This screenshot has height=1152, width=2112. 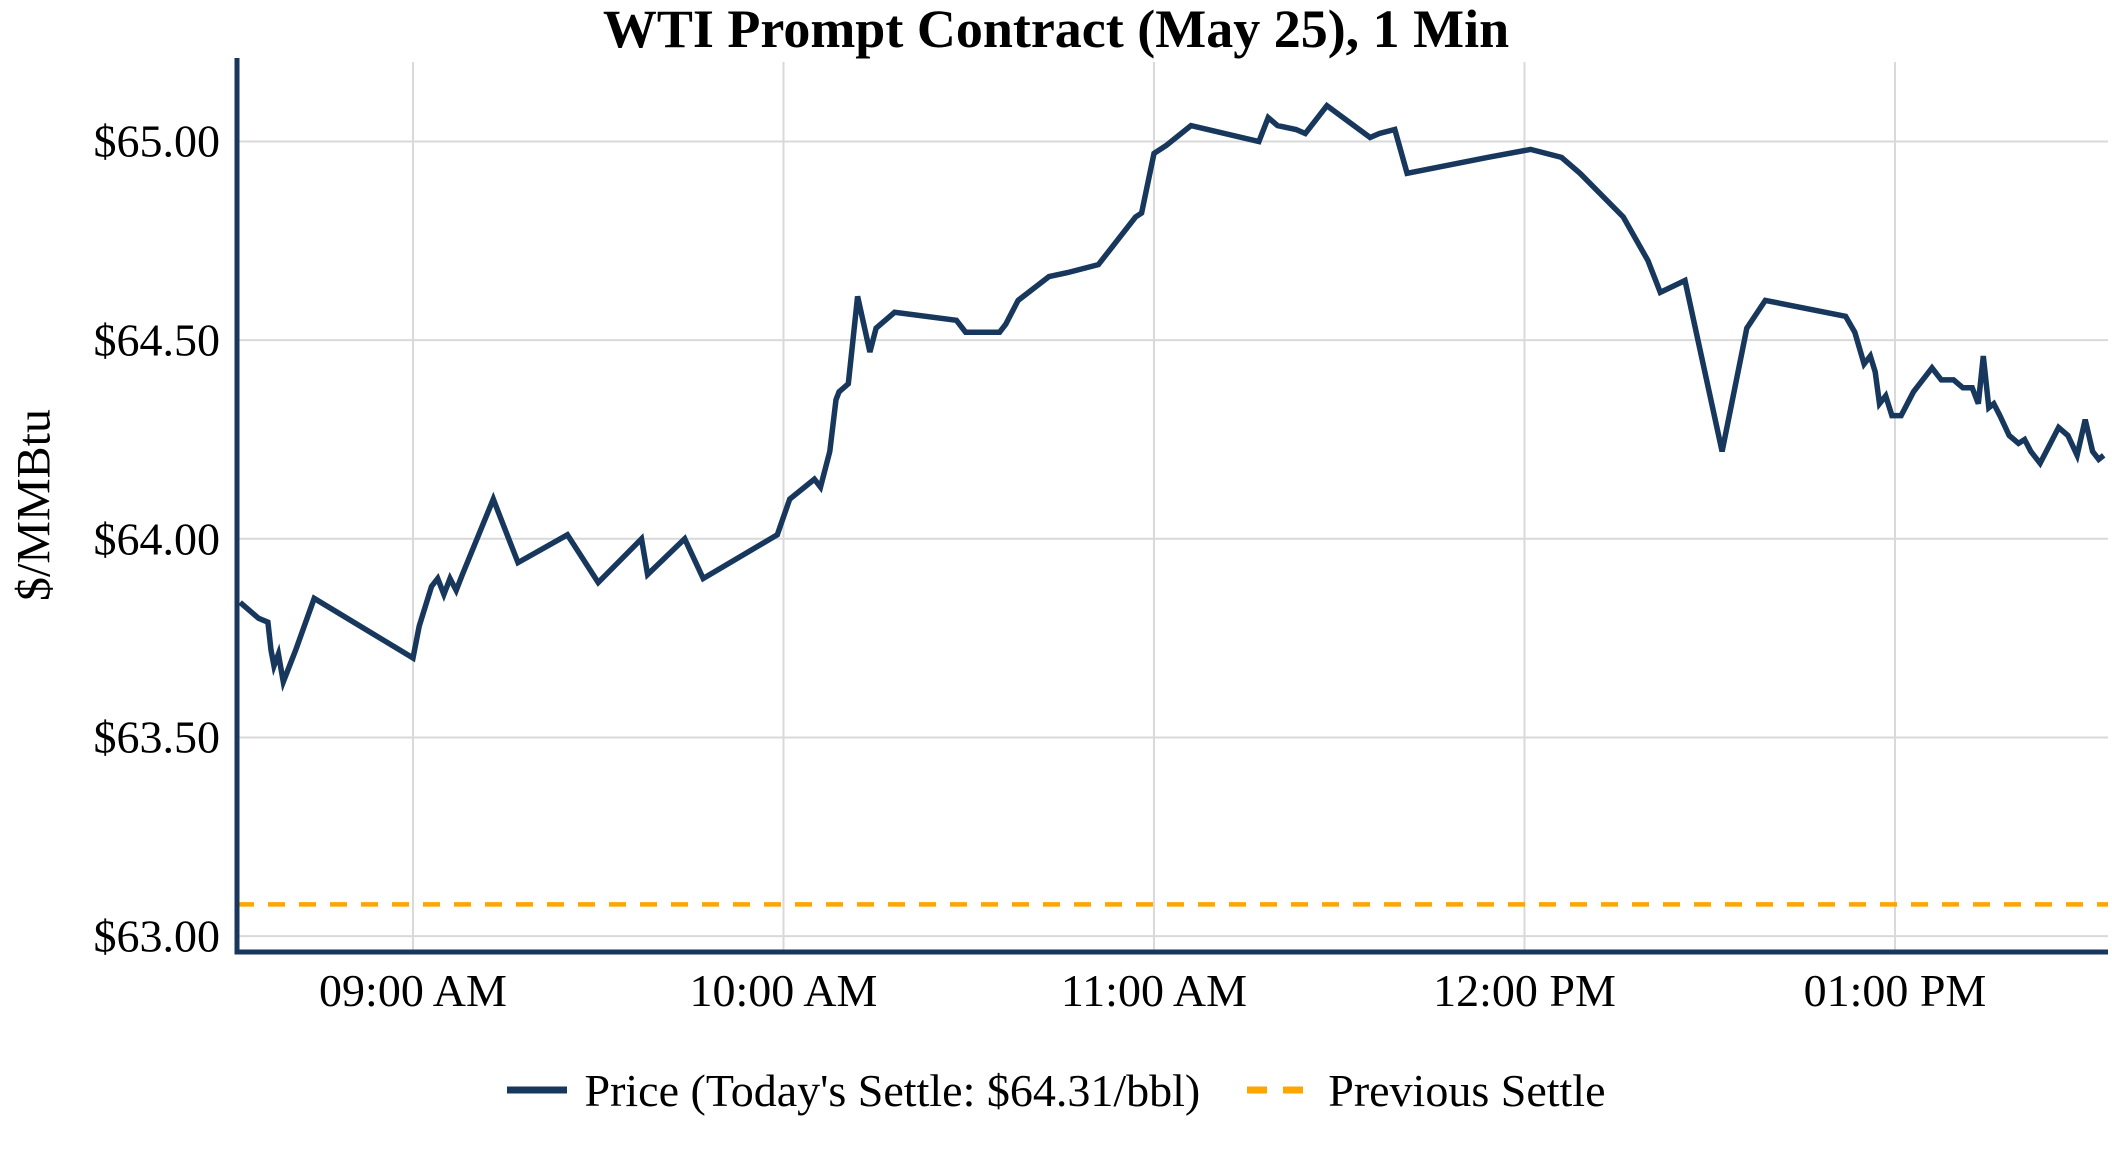 I want to click on x-tick-label: 10:00 AM, so click(x=783, y=990).